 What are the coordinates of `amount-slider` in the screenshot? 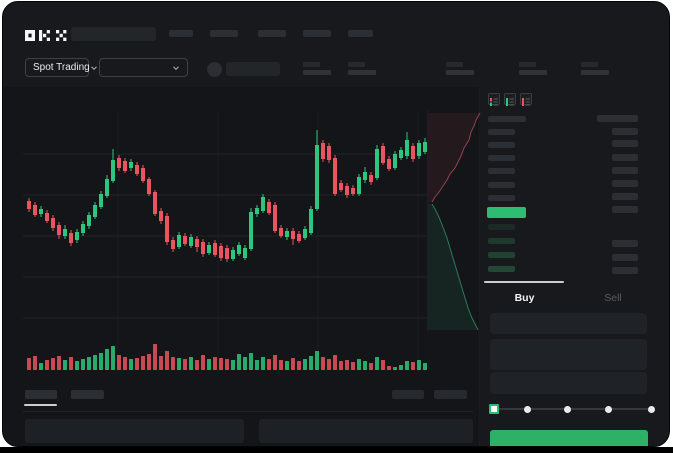 It's located at (571, 358).